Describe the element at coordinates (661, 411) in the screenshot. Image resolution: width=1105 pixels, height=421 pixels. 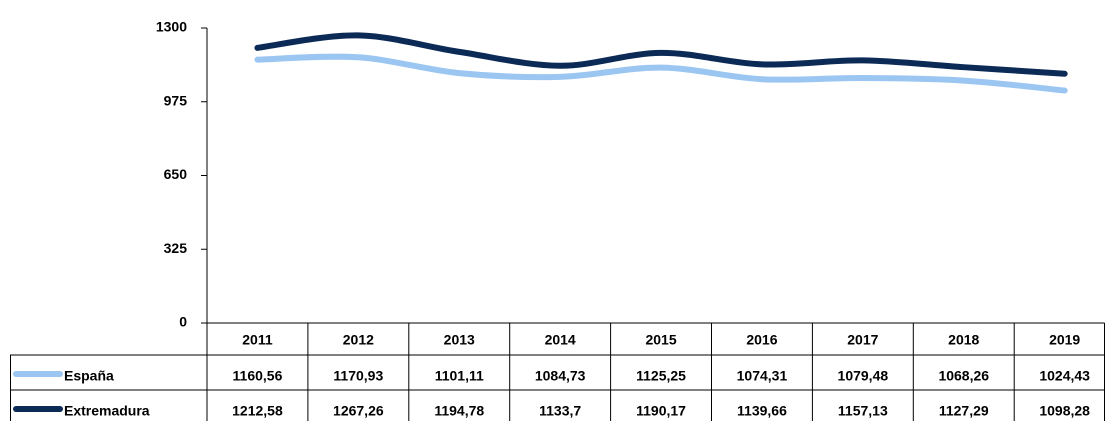
I see `table-value: 1190,17` at that location.